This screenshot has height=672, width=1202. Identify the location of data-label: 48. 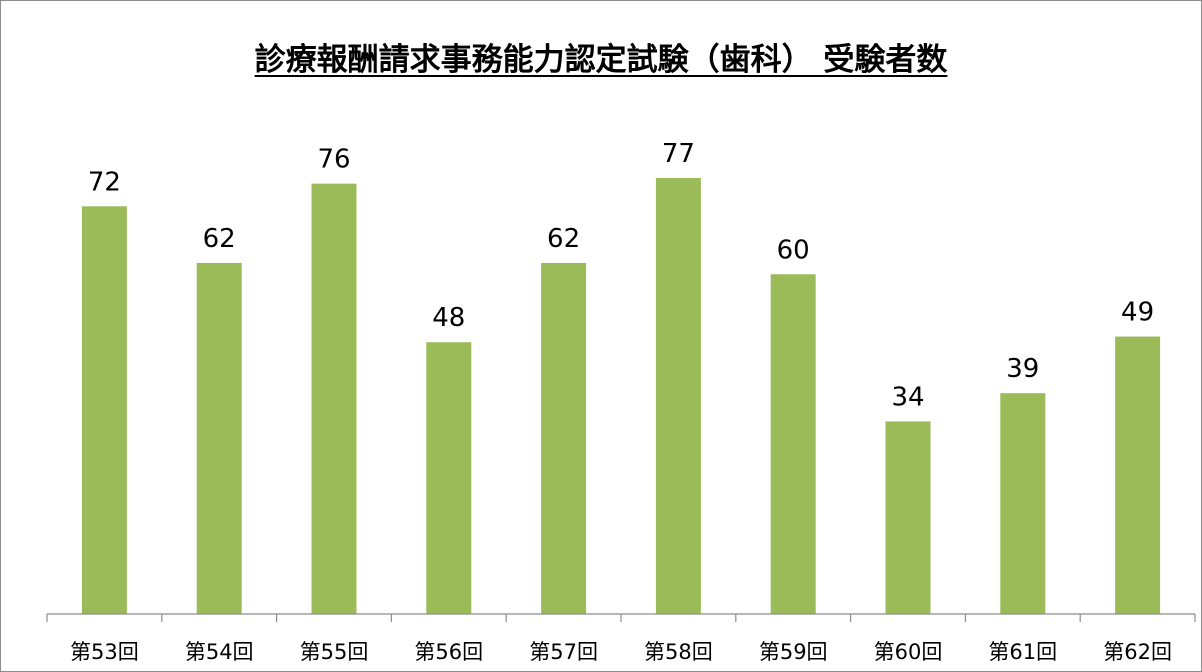
(448, 318).